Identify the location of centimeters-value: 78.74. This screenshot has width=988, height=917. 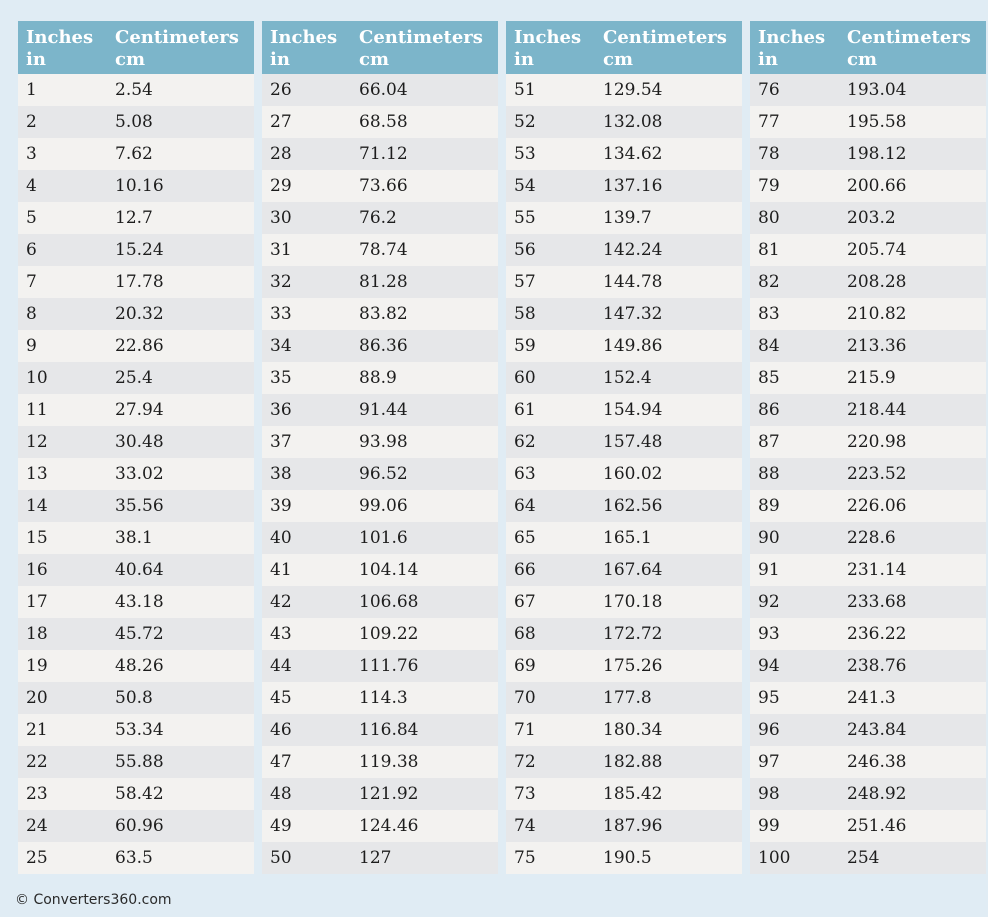
(383, 250).